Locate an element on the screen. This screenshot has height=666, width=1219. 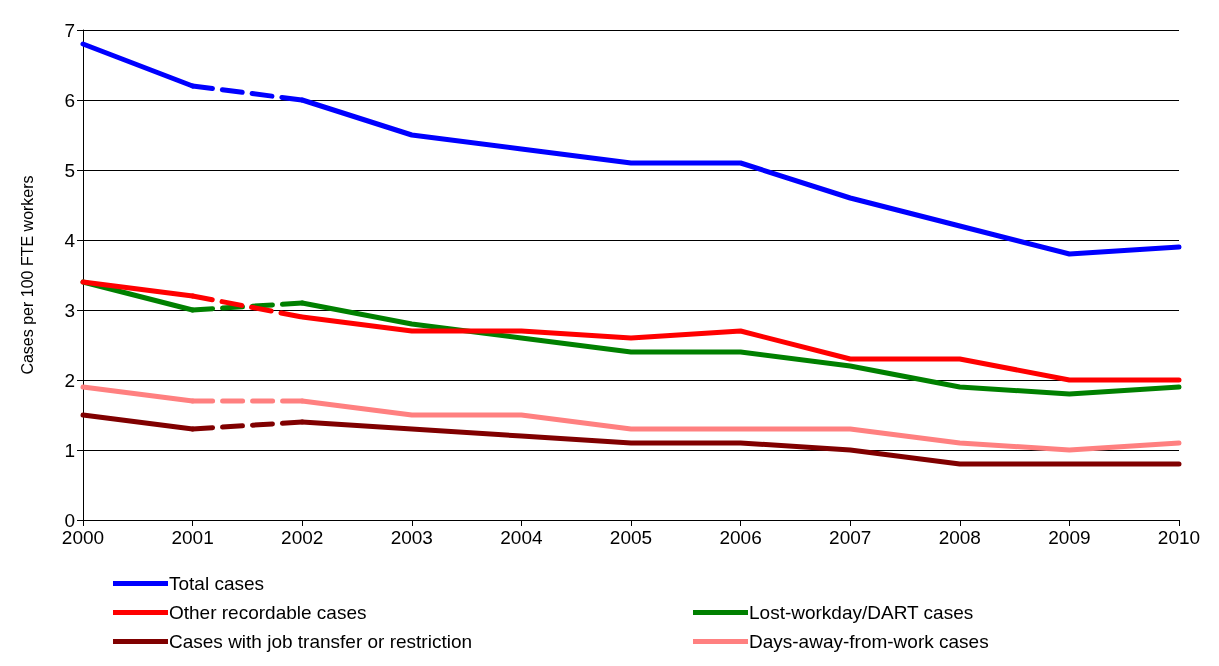
x-tick-label: 2005 is located at coordinates (631, 537).